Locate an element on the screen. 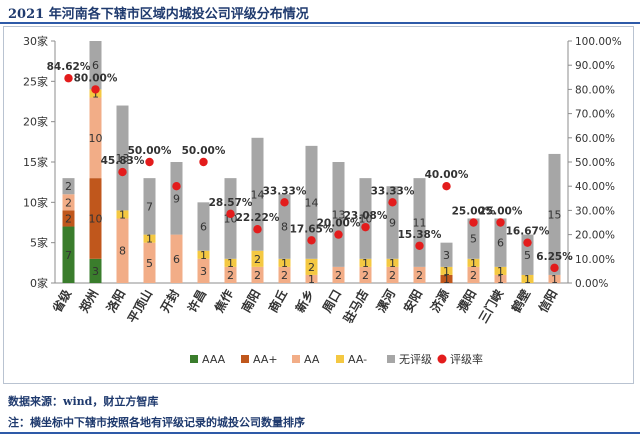  rating-rate-label: 28.57% is located at coordinates (231, 203).